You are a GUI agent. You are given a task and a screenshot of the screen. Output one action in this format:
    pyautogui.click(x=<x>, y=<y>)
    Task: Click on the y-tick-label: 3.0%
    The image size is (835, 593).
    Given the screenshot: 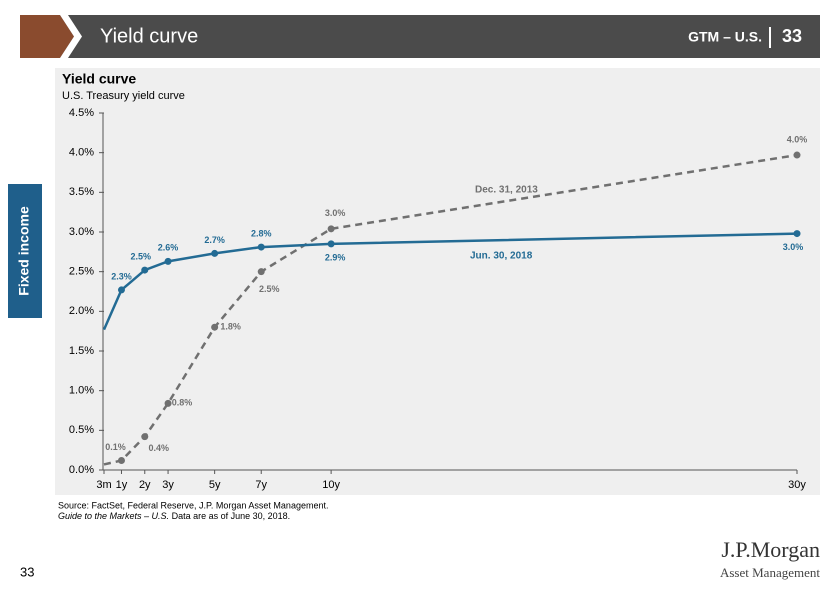 What is the action you would take?
    pyautogui.click(x=81, y=232)
    